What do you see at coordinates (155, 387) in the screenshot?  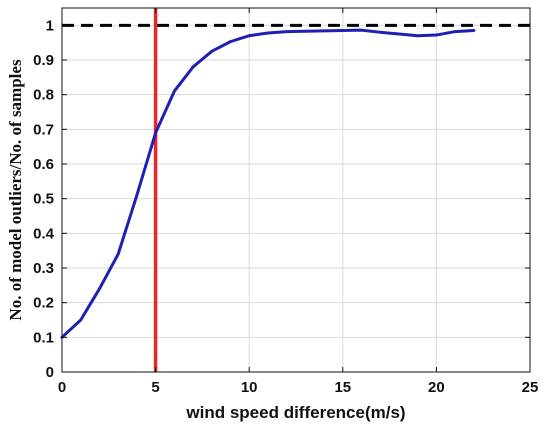 I see `x-tick-label: 5` at bounding box center [155, 387].